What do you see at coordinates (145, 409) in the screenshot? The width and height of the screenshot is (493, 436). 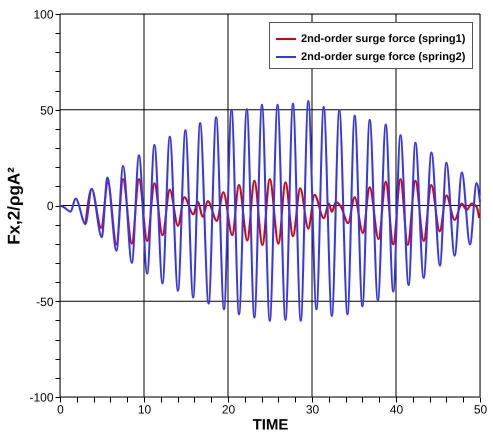 I see `x-tick-label: 10` at bounding box center [145, 409].